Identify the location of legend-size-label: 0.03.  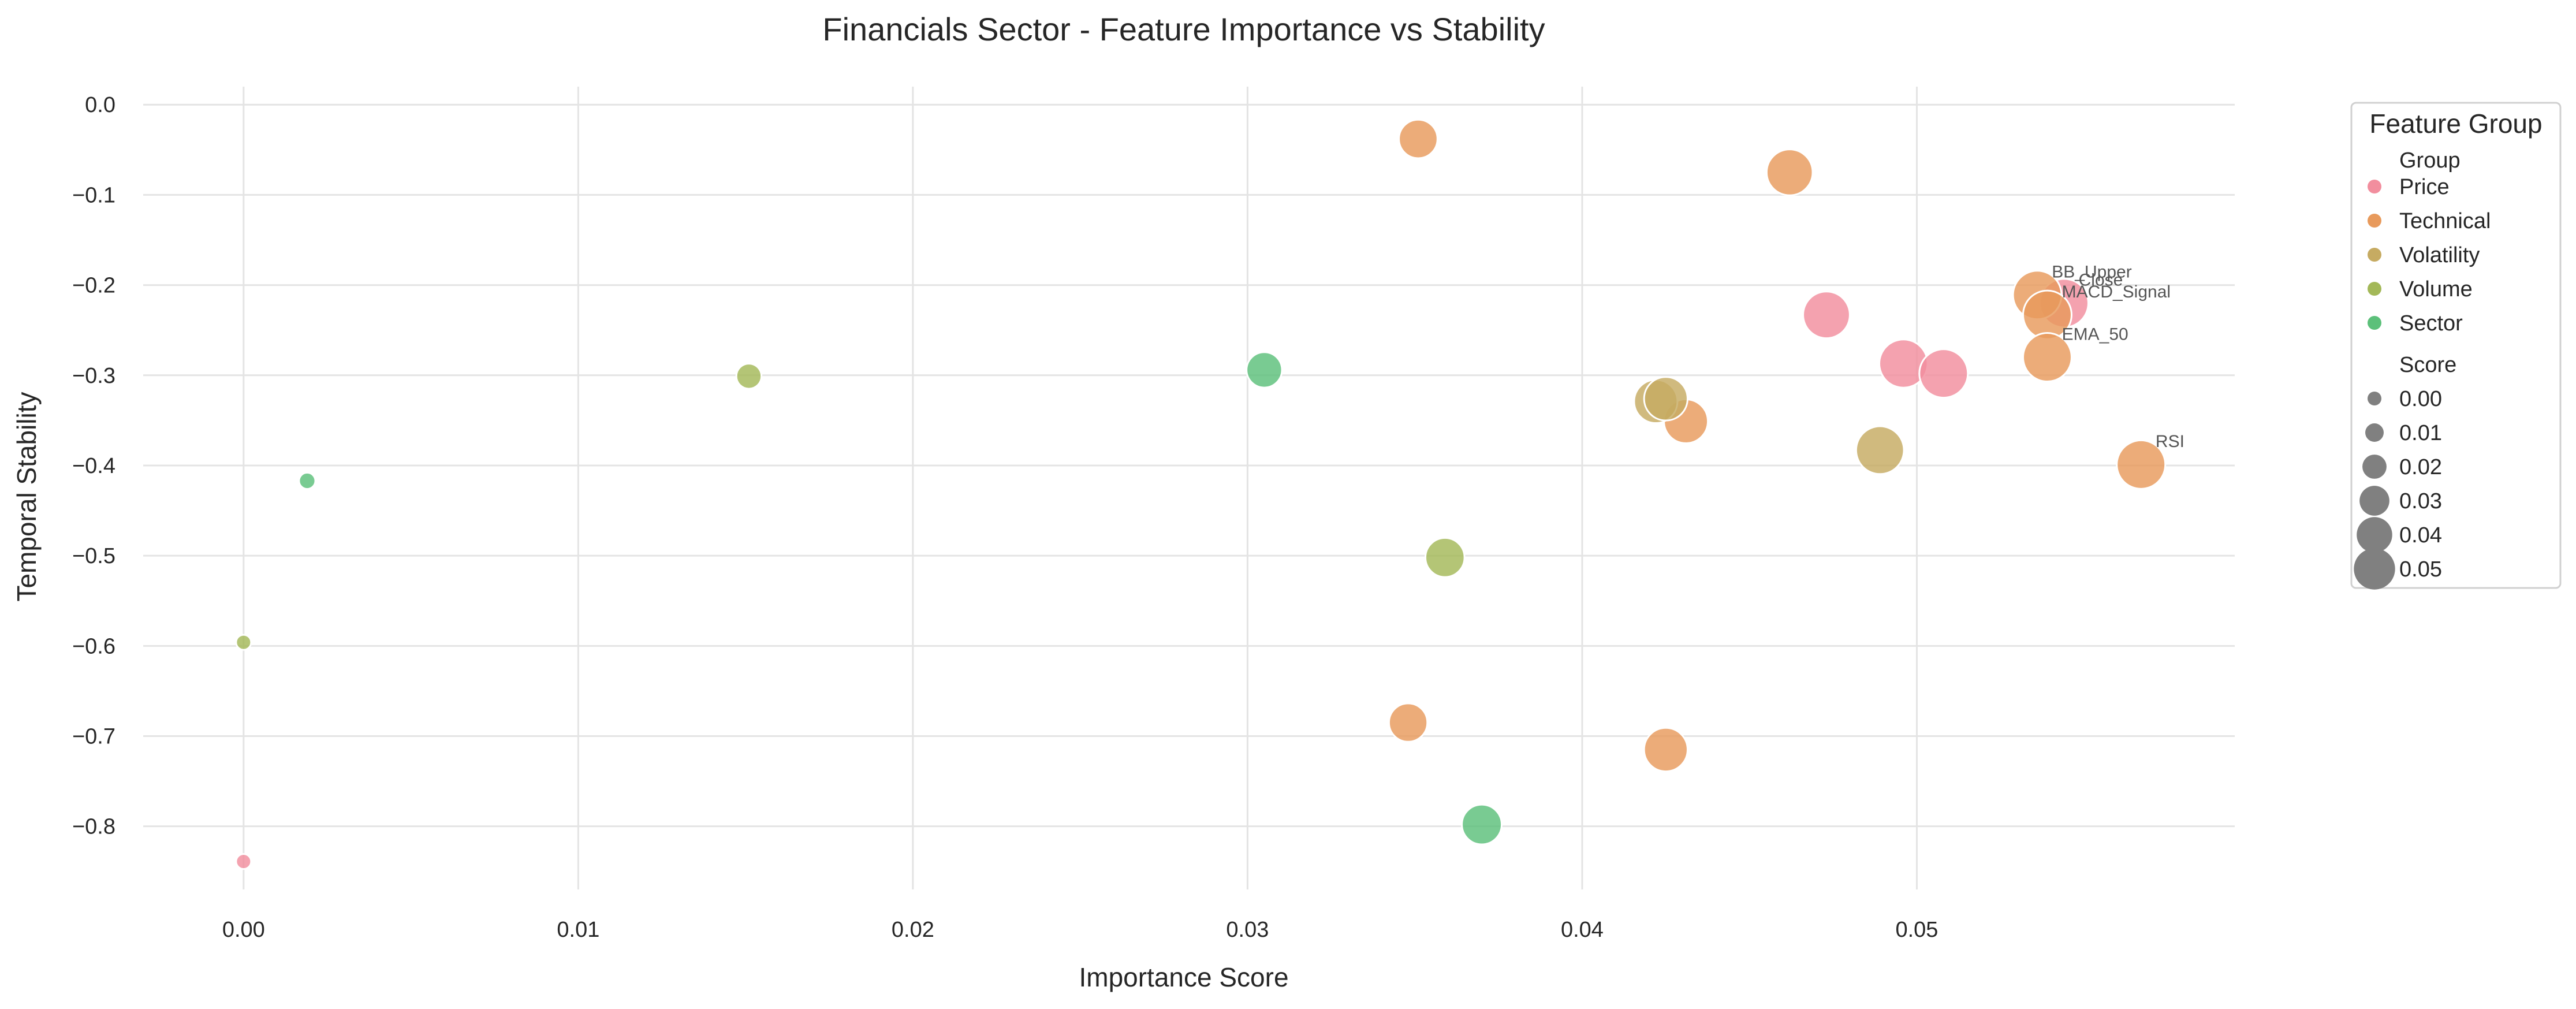
(2420, 501).